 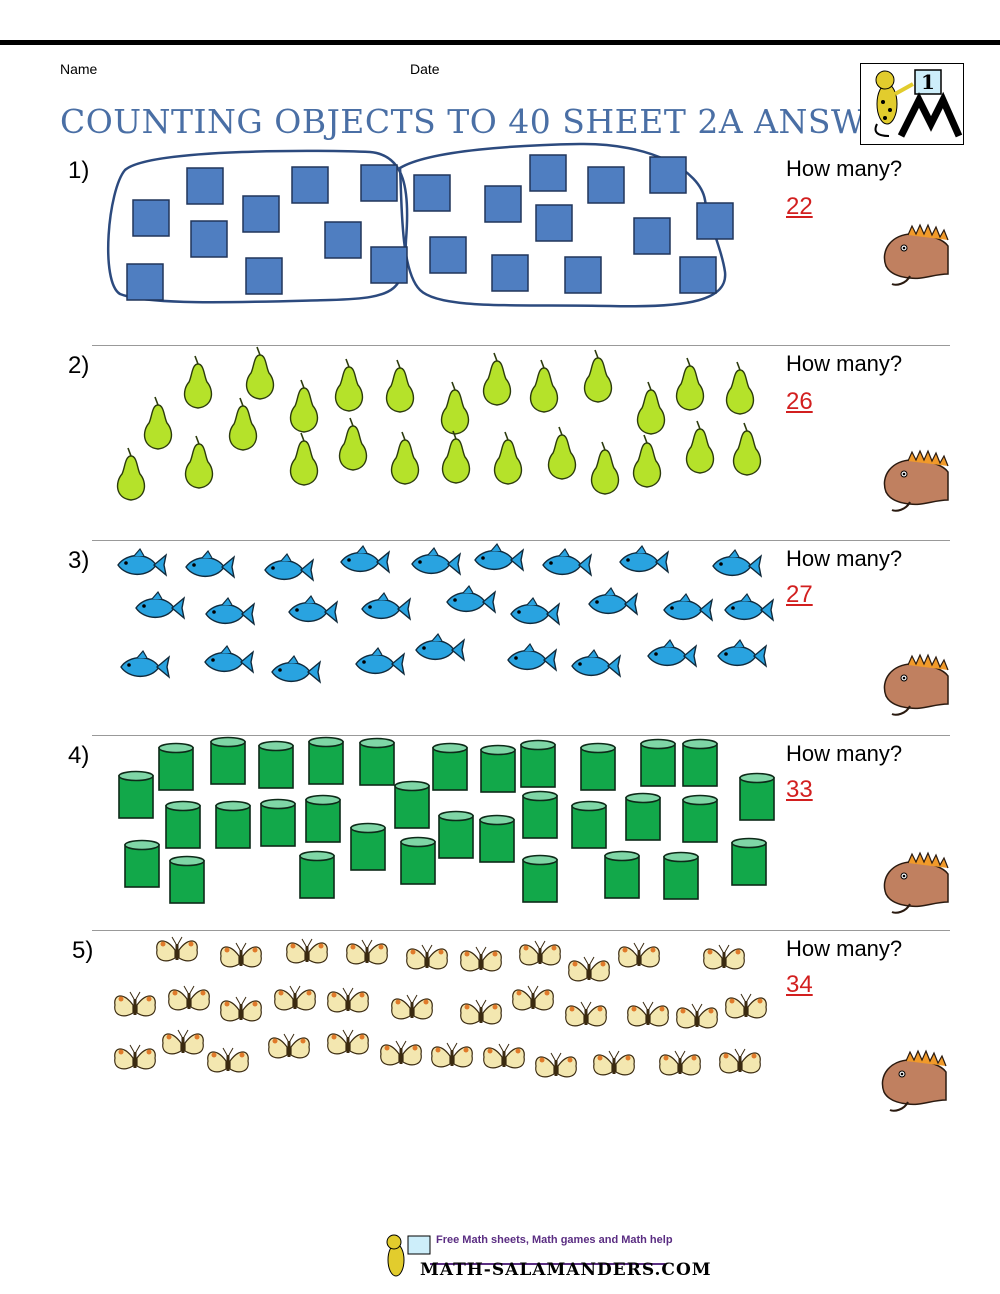 What do you see at coordinates (79, 755) in the screenshot?
I see `question-4-number: 4)` at bounding box center [79, 755].